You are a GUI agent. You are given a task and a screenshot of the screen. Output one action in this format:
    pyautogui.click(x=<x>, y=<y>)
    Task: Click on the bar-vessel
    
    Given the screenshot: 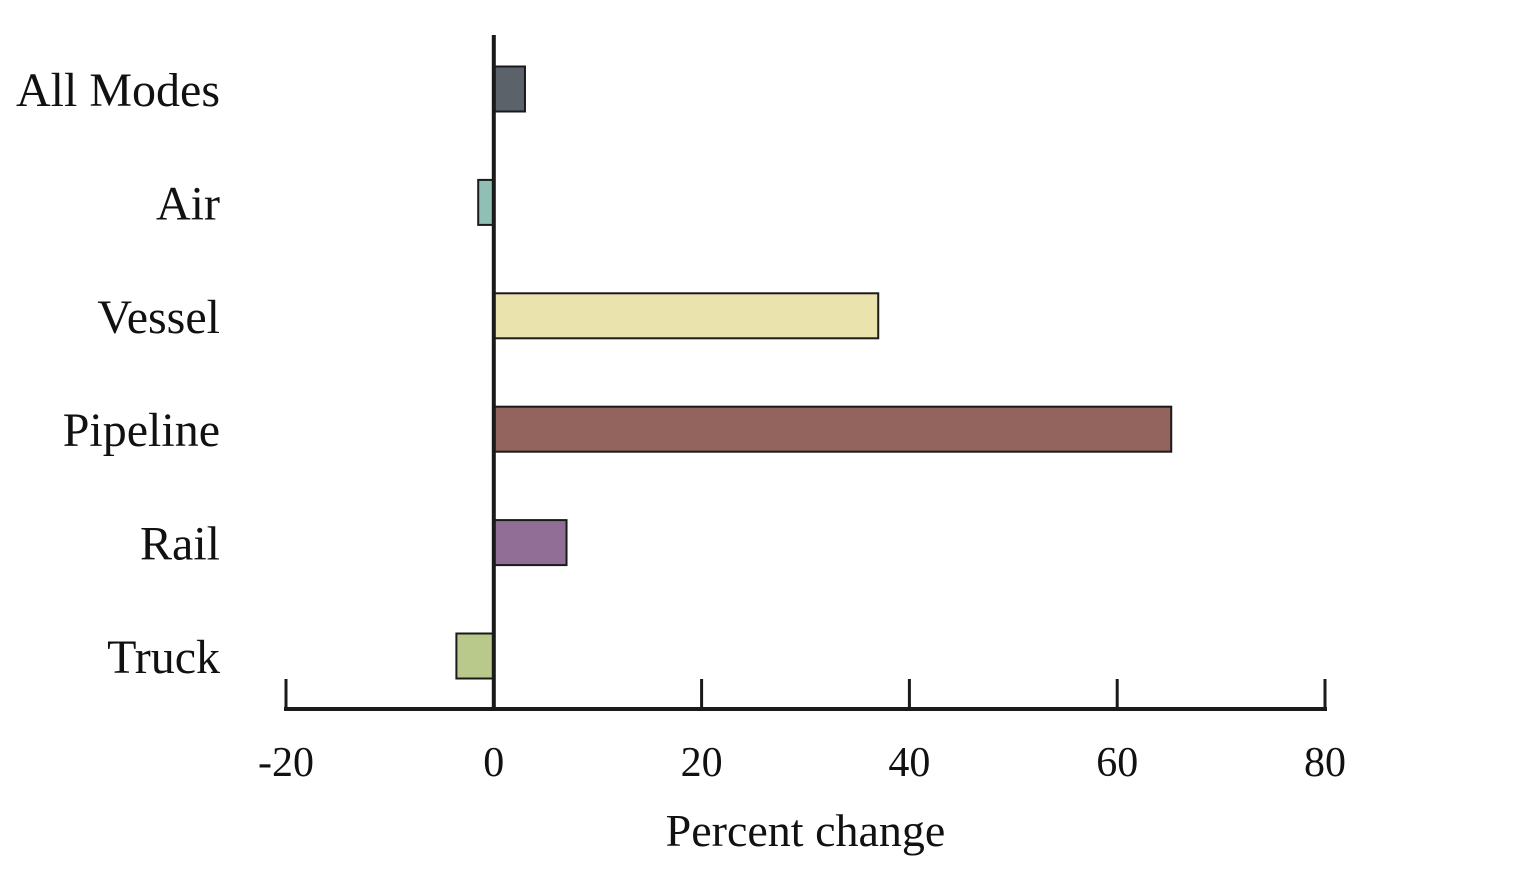 What is the action you would take?
    pyautogui.click(x=686, y=316)
    